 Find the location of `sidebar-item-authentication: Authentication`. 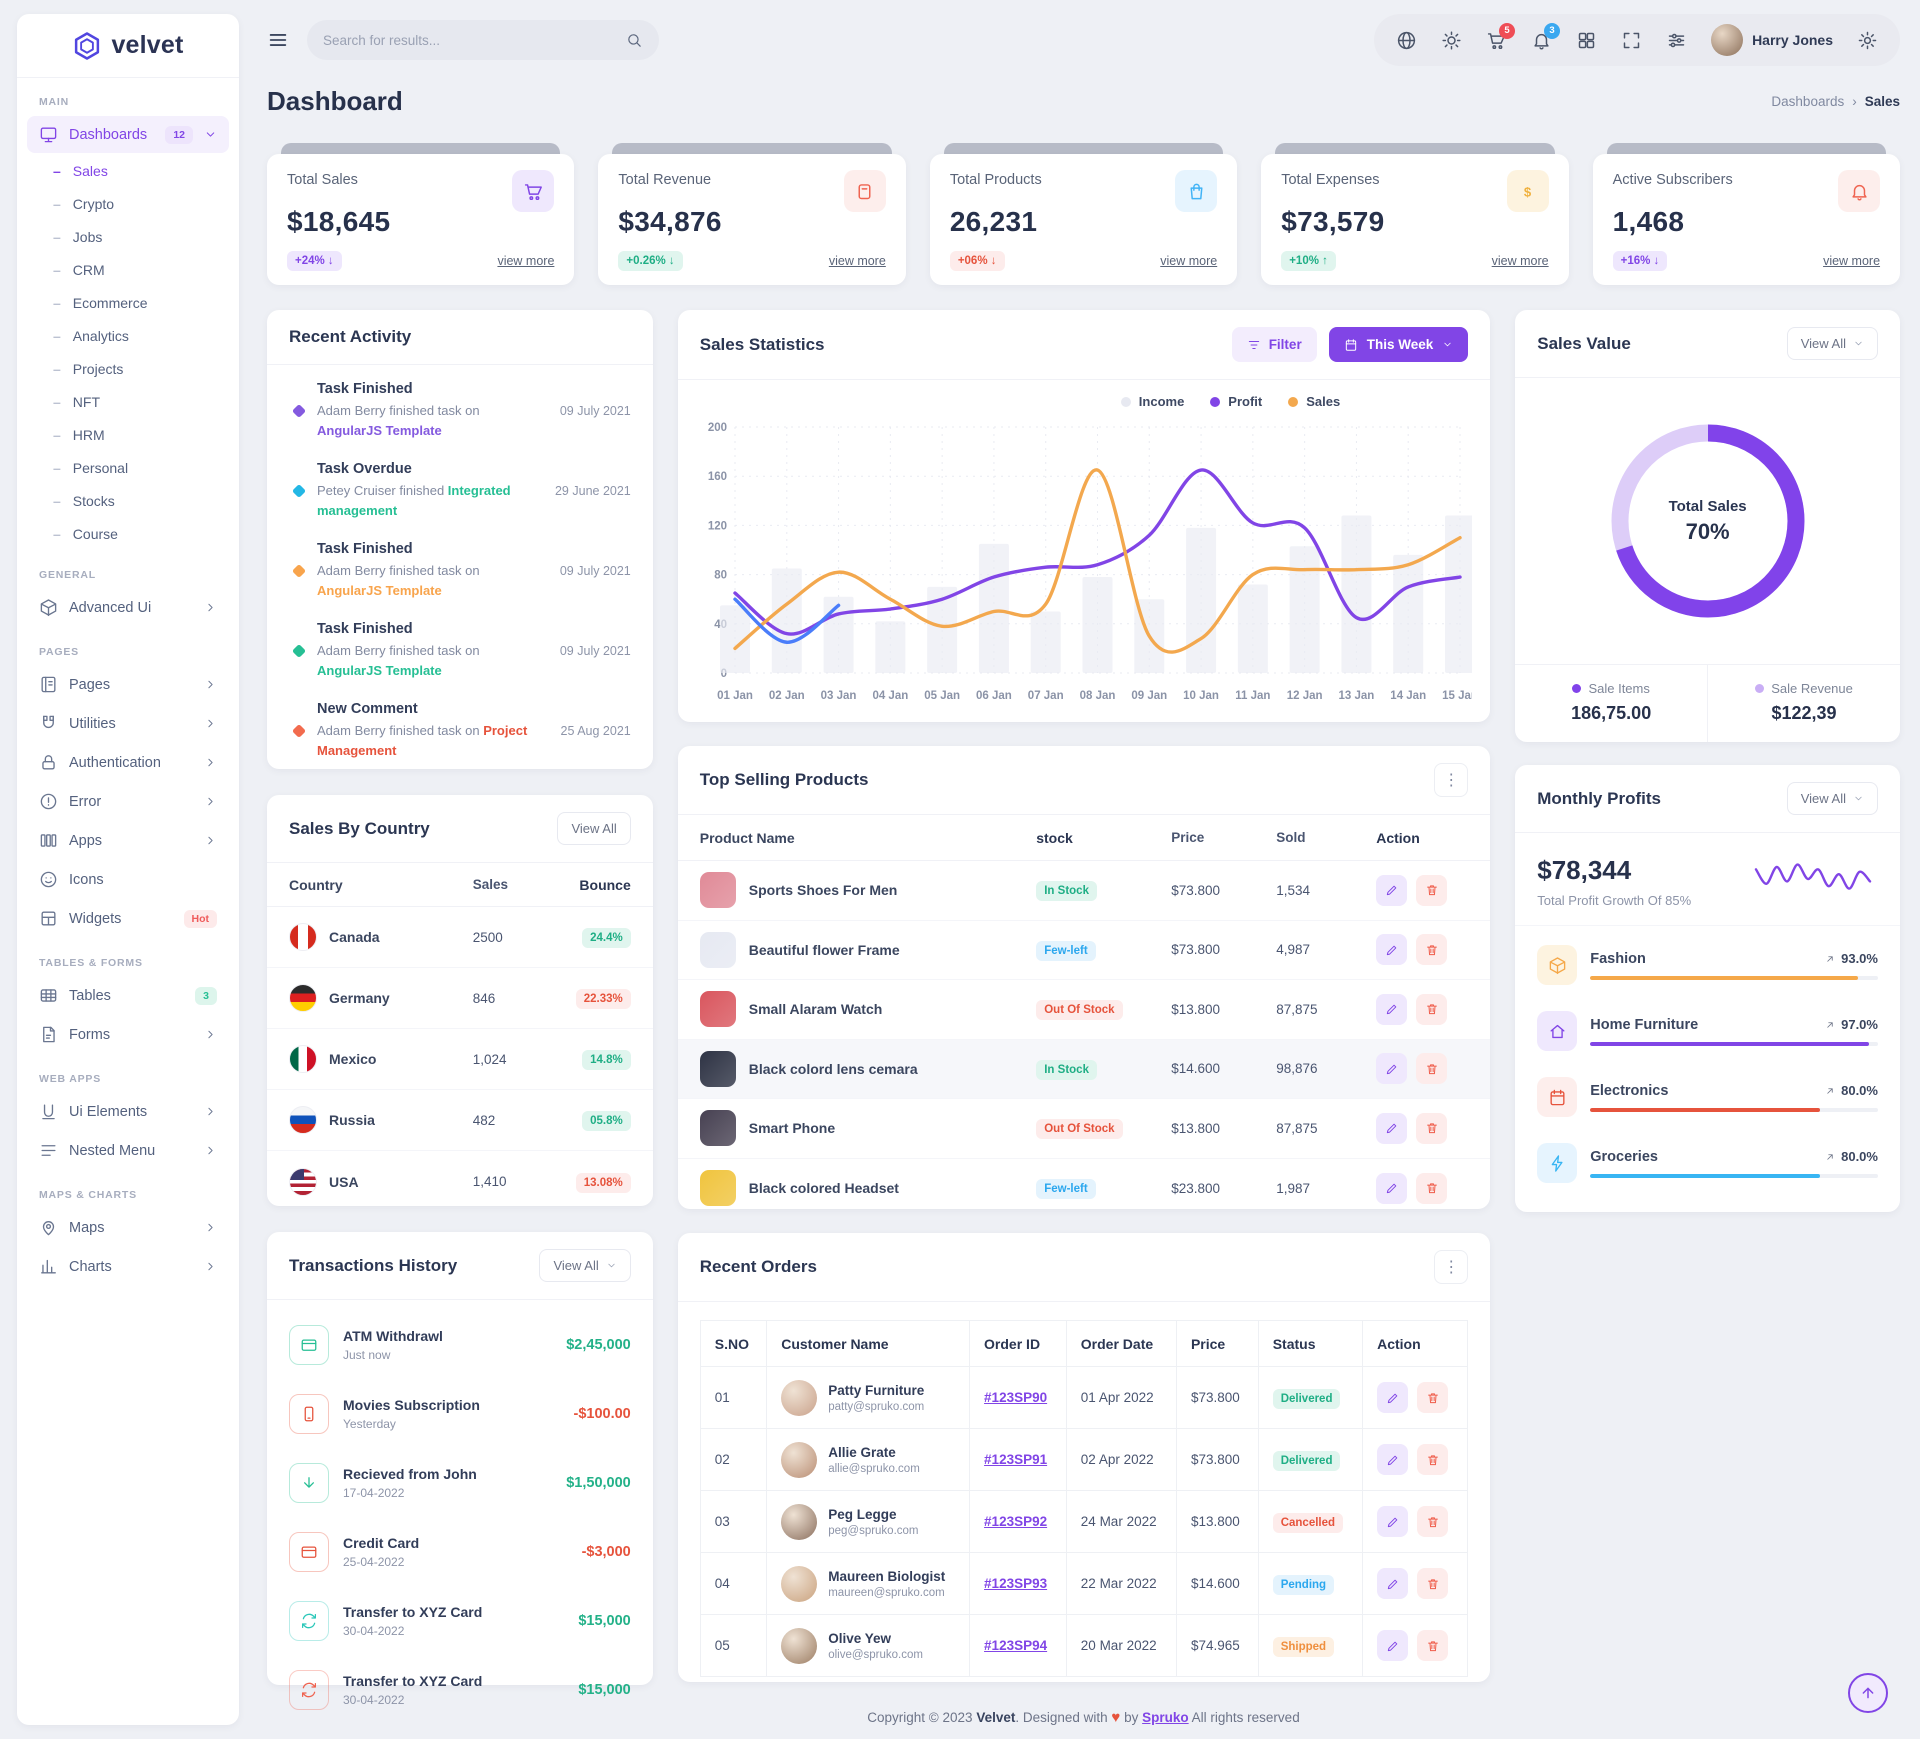

sidebar-item-authentication: Authentication is located at coordinates (128, 762).